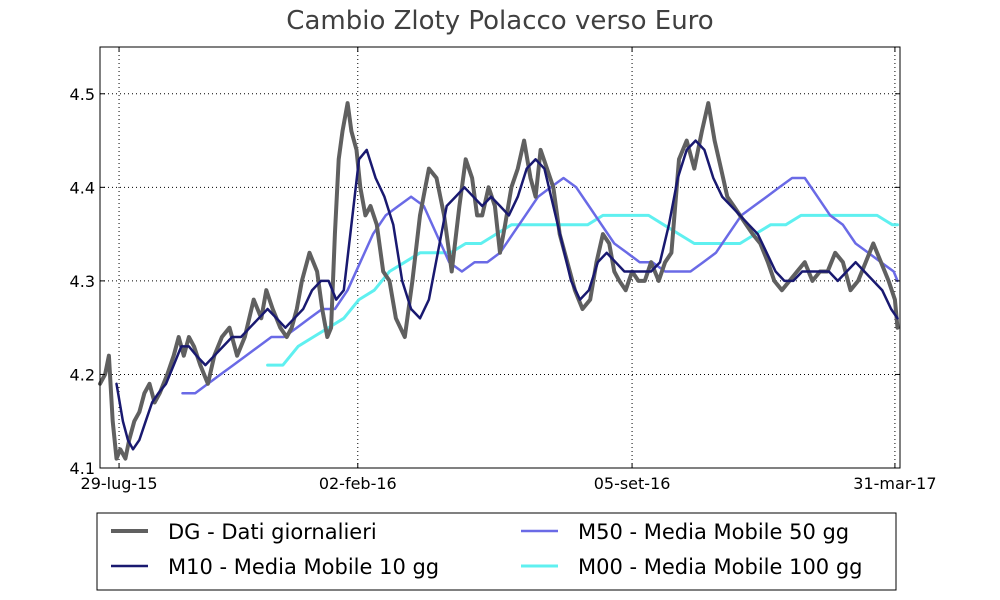 The height and width of the screenshot is (600, 1000). I want to click on legend-entry-2: M10 - Media Mobile 10 gg, so click(303, 567).